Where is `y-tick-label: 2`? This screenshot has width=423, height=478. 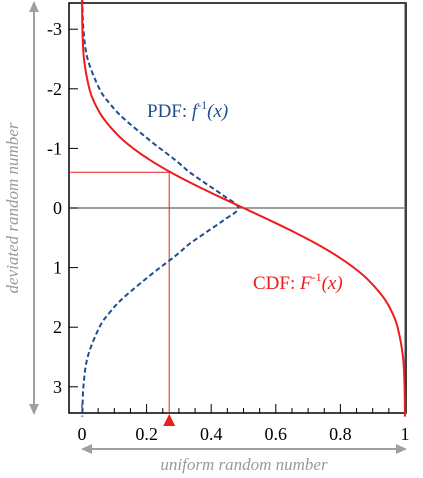
y-tick-label: 2 is located at coordinates (57, 327).